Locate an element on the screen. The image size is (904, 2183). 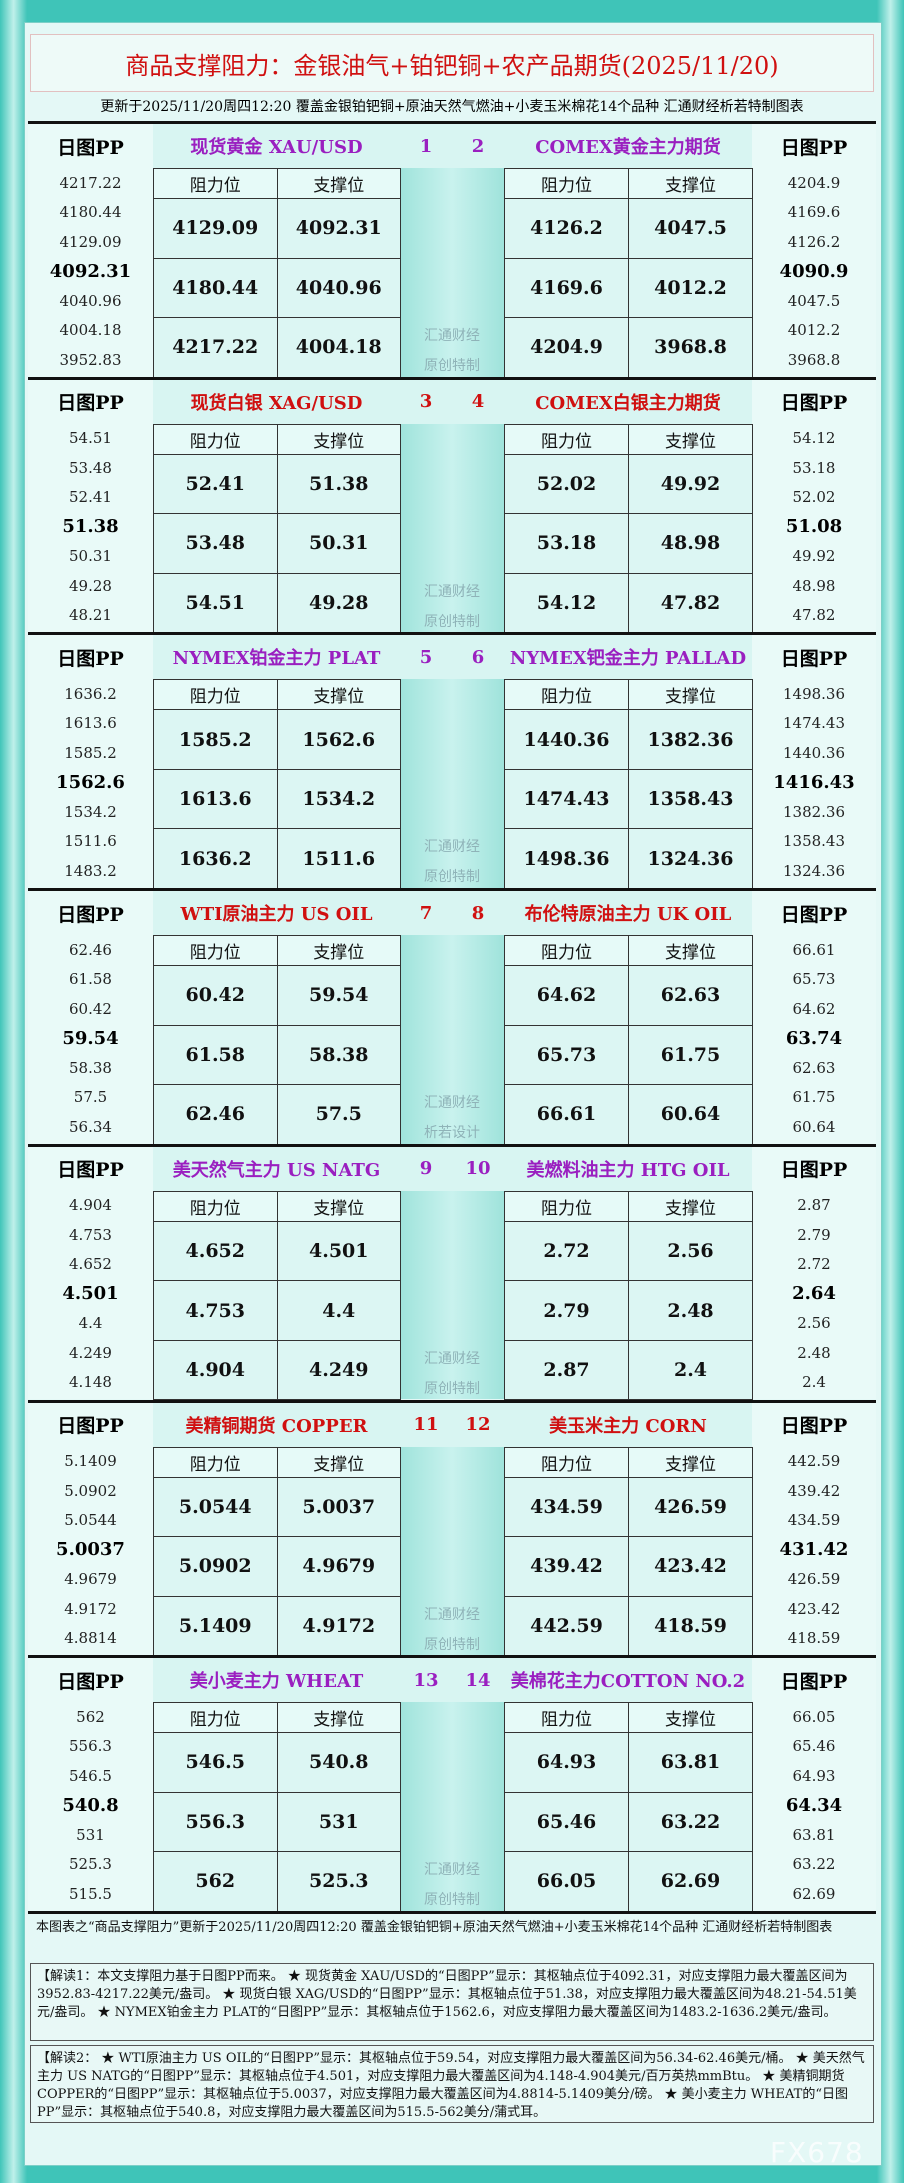
pp-level: 3968.8 is located at coordinates (814, 359).